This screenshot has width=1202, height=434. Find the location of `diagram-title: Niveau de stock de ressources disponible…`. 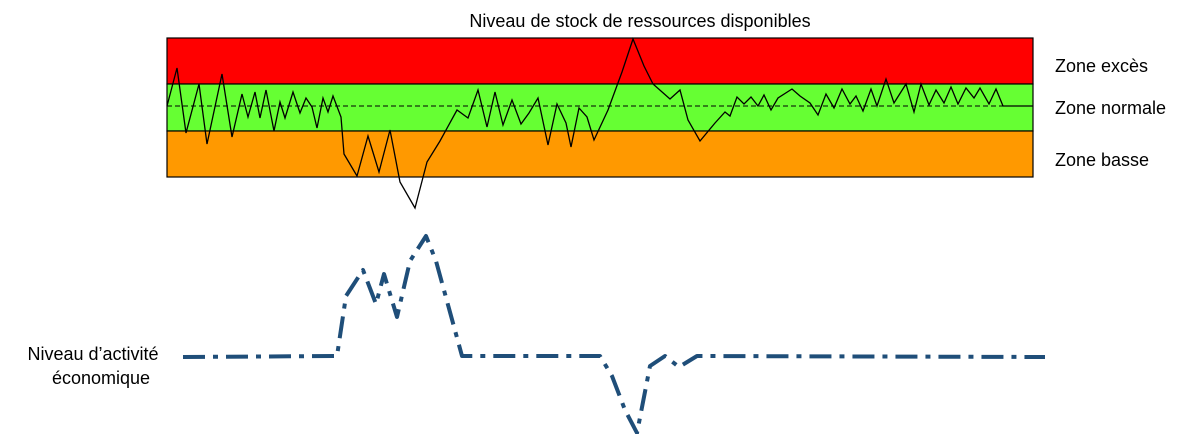

diagram-title: Niveau de stock de ressources disponible… is located at coordinates (639, 21).